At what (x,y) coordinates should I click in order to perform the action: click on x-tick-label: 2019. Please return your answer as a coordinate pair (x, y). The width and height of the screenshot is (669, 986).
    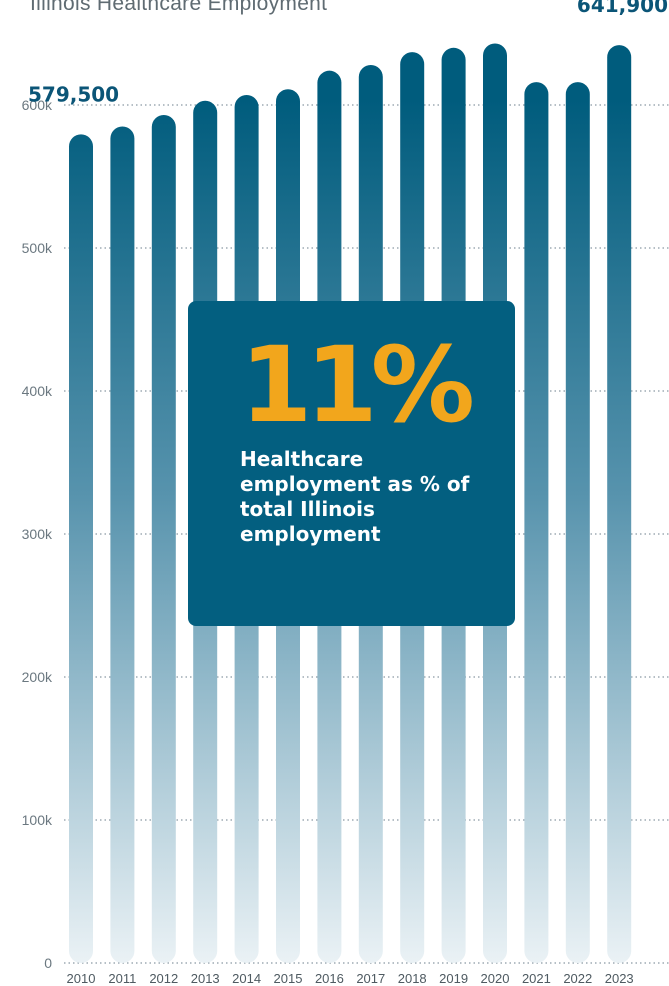
    Looking at the image, I should click on (453, 978).